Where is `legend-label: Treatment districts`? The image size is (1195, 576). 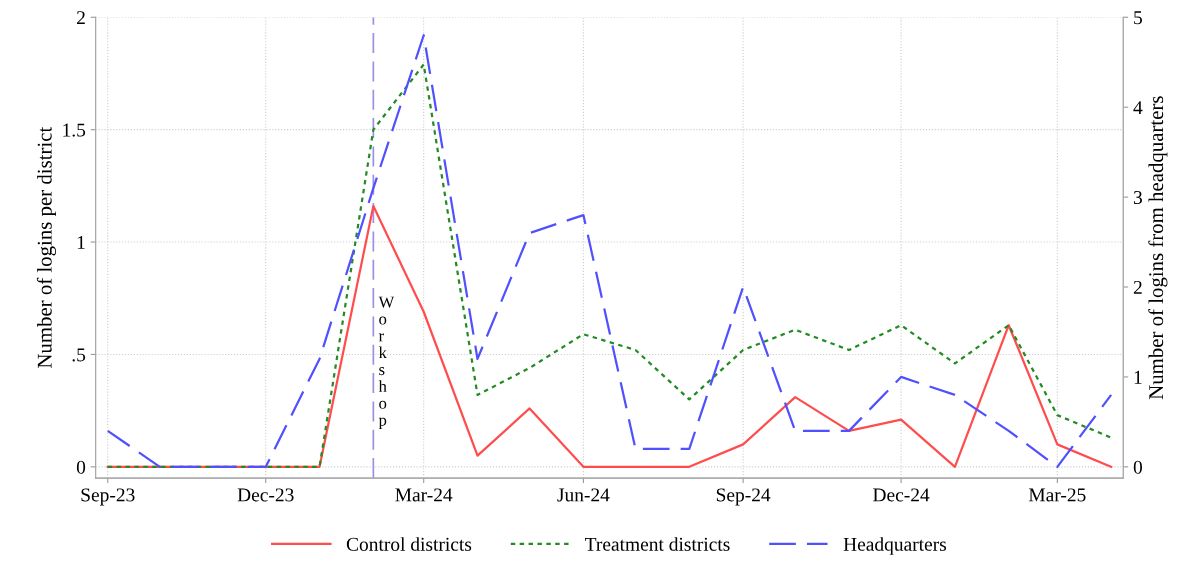 legend-label: Treatment districts is located at coordinates (657, 544).